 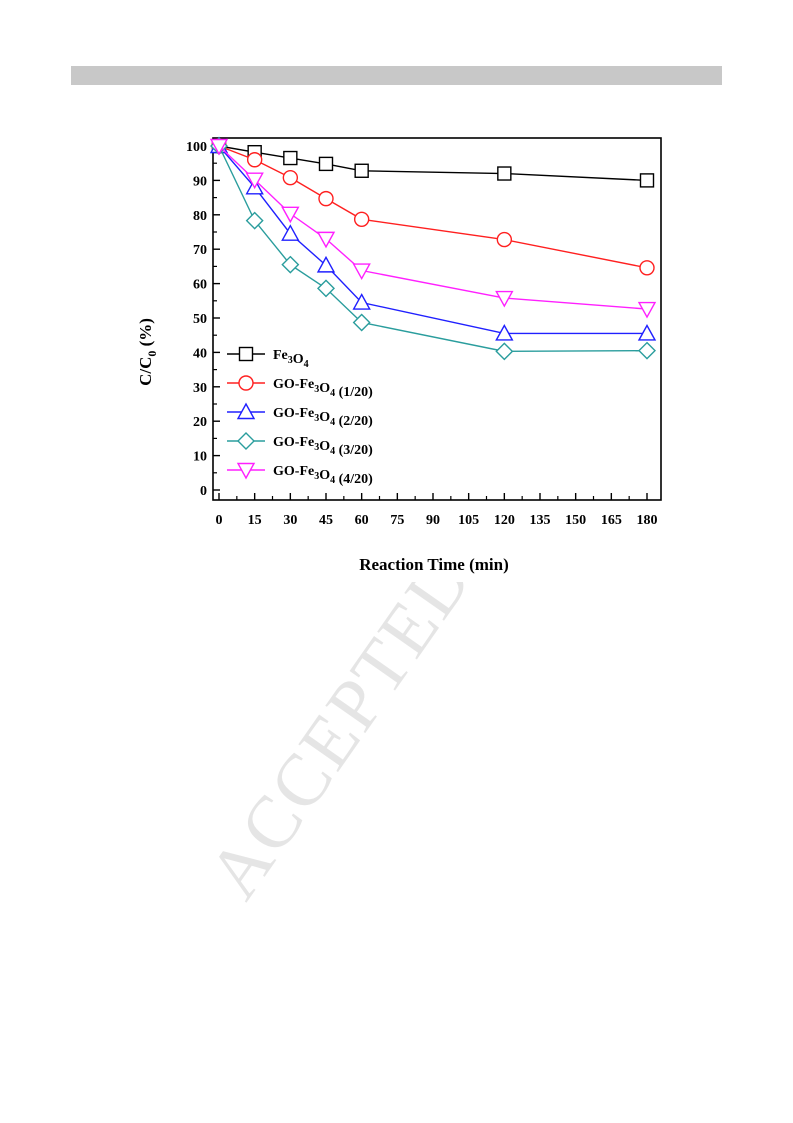 I want to click on y-tick-label: 80, so click(x=200, y=216).